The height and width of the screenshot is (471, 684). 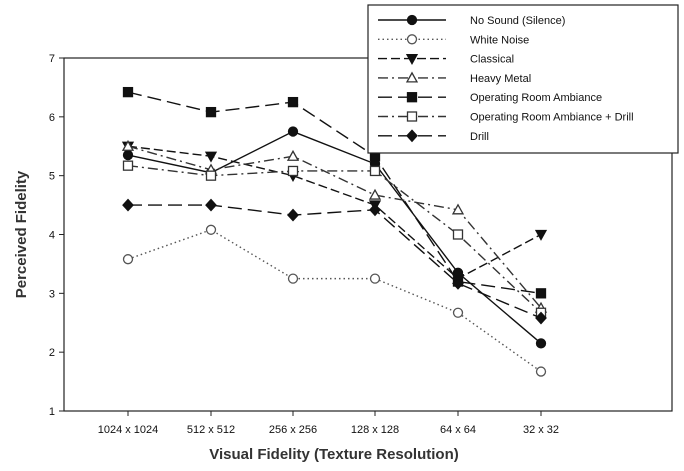 What do you see at coordinates (492, 60) in the screenshot?
I see `legend-label: Classical` at bounding box center [492, 60].